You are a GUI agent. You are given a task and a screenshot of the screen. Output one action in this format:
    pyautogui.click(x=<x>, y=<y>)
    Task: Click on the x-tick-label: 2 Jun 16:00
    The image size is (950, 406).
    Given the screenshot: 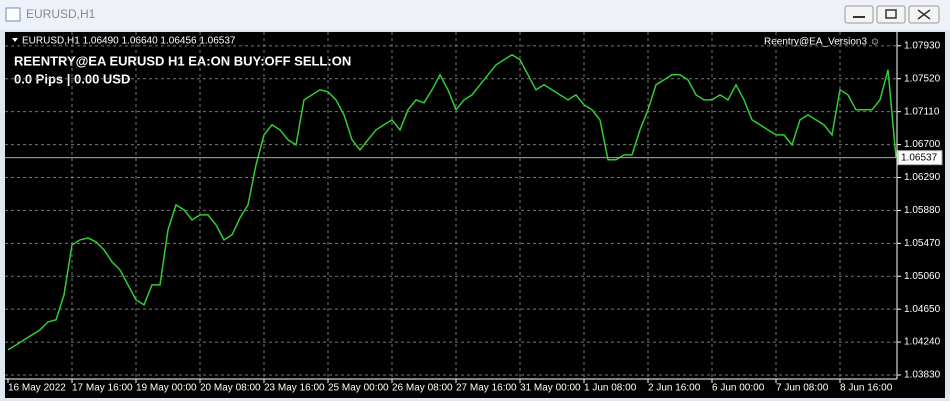 What is the action you would take?
    pyautogui.click(x=674, y=388)
    